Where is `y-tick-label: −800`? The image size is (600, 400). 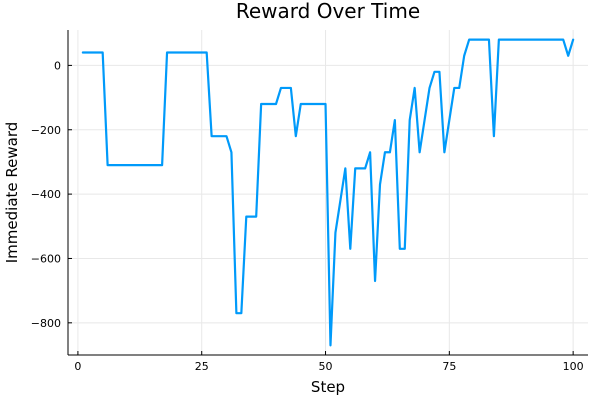 y-tick-label: −800 is located at coordinates (46, 323).